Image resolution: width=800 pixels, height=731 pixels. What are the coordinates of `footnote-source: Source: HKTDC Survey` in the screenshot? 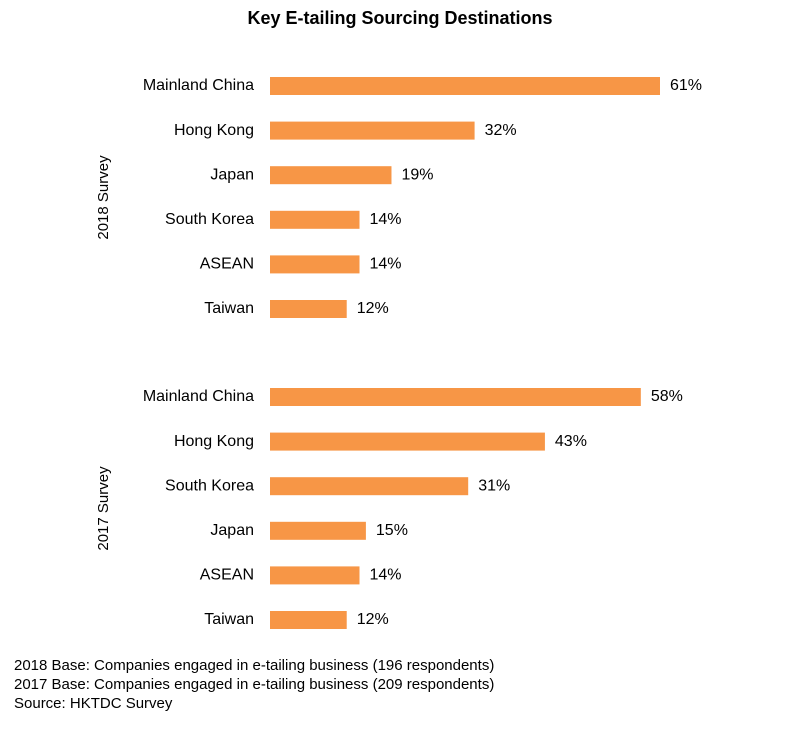 It's located at (93, 703).